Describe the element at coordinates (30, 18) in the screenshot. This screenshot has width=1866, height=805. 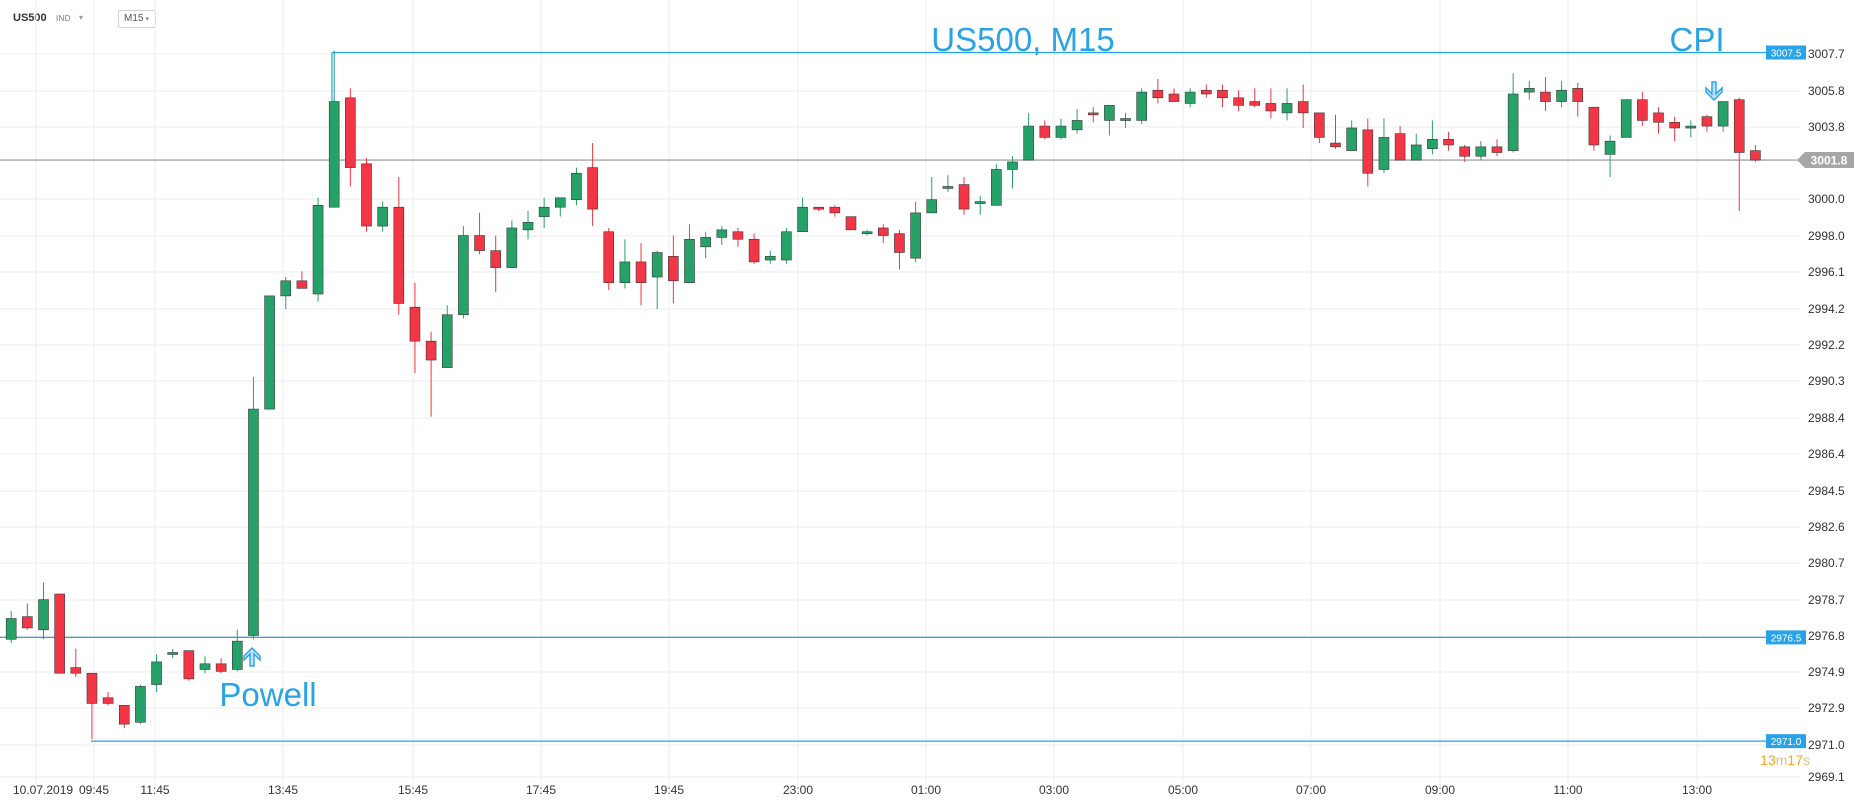
I see `symbol-label: US500` at that location.